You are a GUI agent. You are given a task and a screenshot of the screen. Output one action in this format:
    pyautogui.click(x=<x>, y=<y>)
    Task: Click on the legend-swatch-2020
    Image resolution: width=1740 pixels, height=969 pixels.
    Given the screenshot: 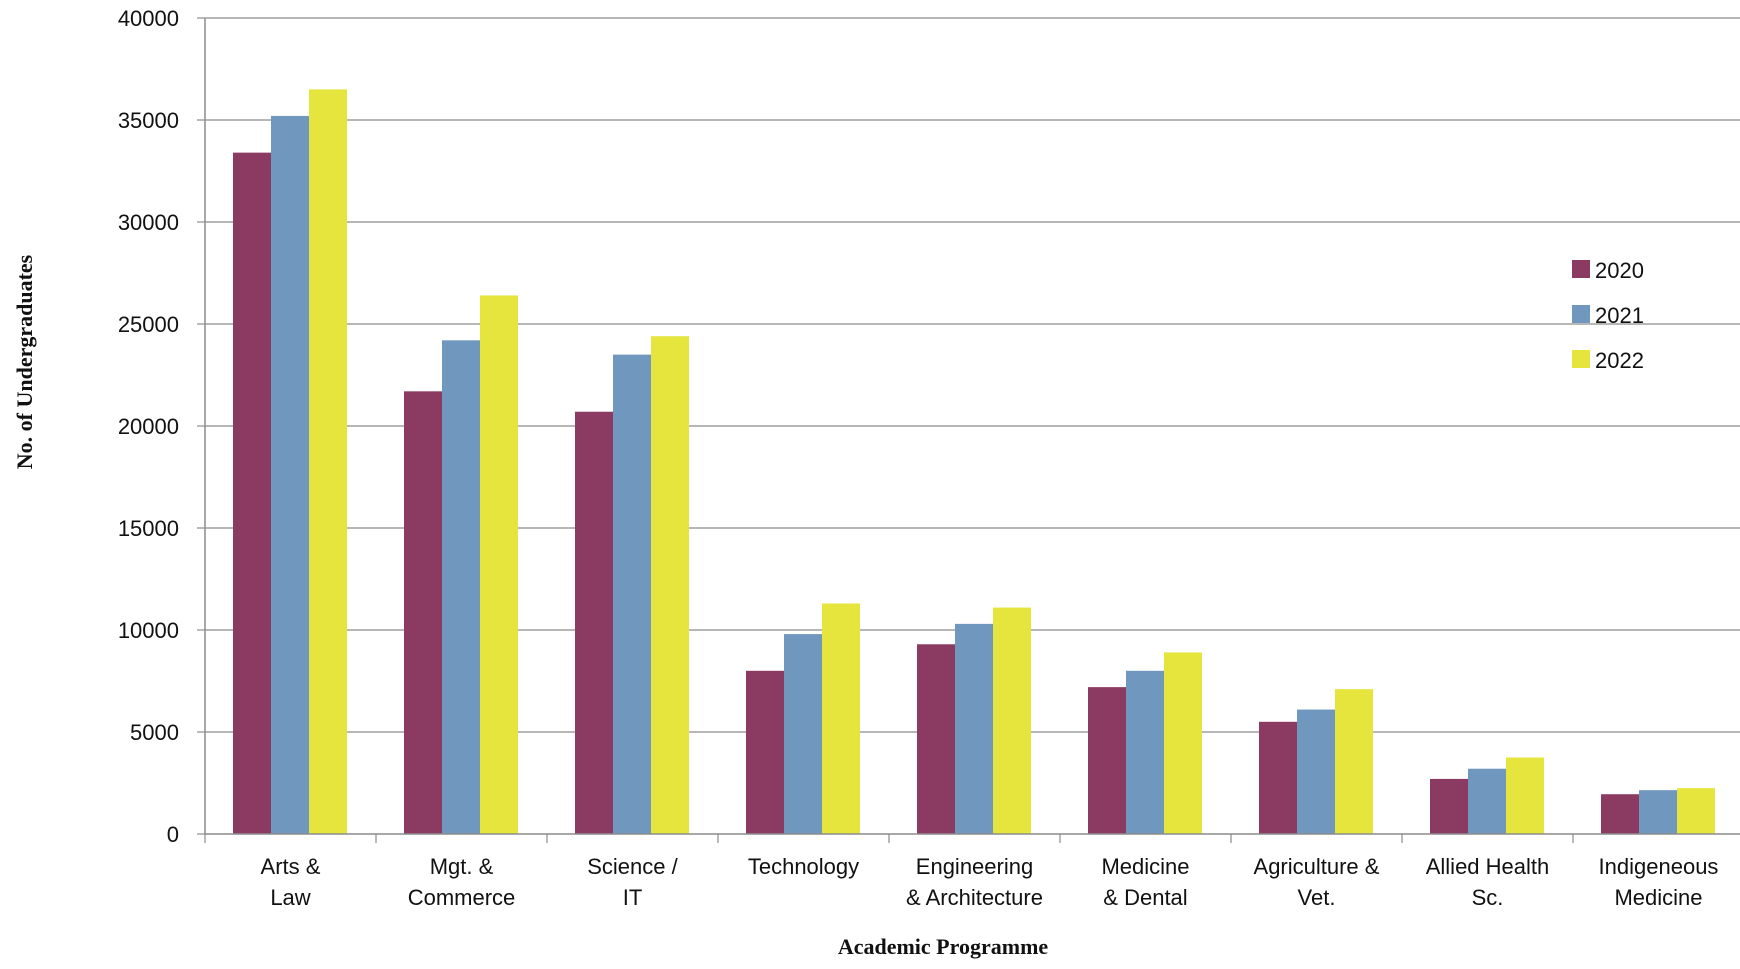 What is the action you would take?
    pyautogui.click(x=1581, y=269)
    